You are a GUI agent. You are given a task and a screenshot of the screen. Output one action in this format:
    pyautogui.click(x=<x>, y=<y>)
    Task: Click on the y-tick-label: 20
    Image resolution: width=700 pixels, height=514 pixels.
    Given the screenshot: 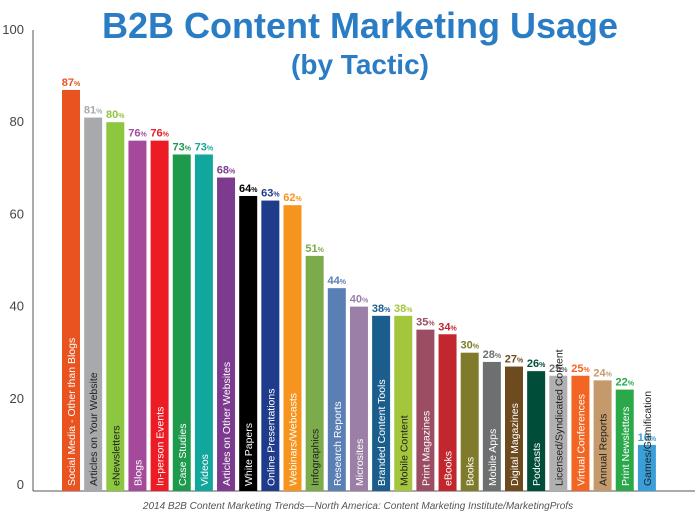 What is the action you would take?
    pyautogui.click(x=17, y=398)
    